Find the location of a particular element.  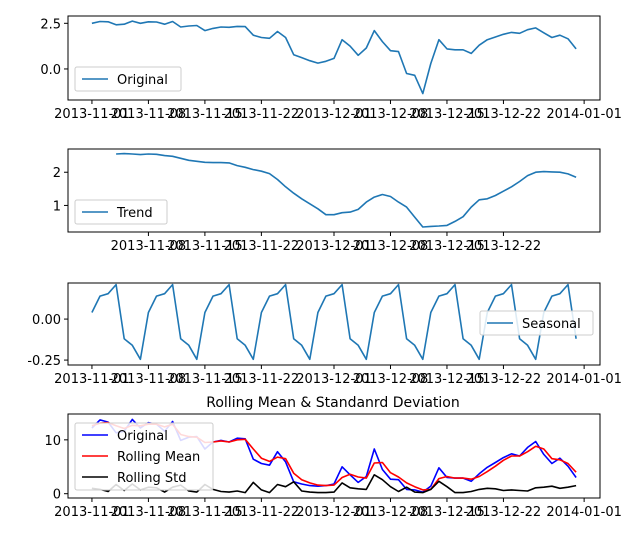

legend: Seasonal is located at coordinates (536, 323).